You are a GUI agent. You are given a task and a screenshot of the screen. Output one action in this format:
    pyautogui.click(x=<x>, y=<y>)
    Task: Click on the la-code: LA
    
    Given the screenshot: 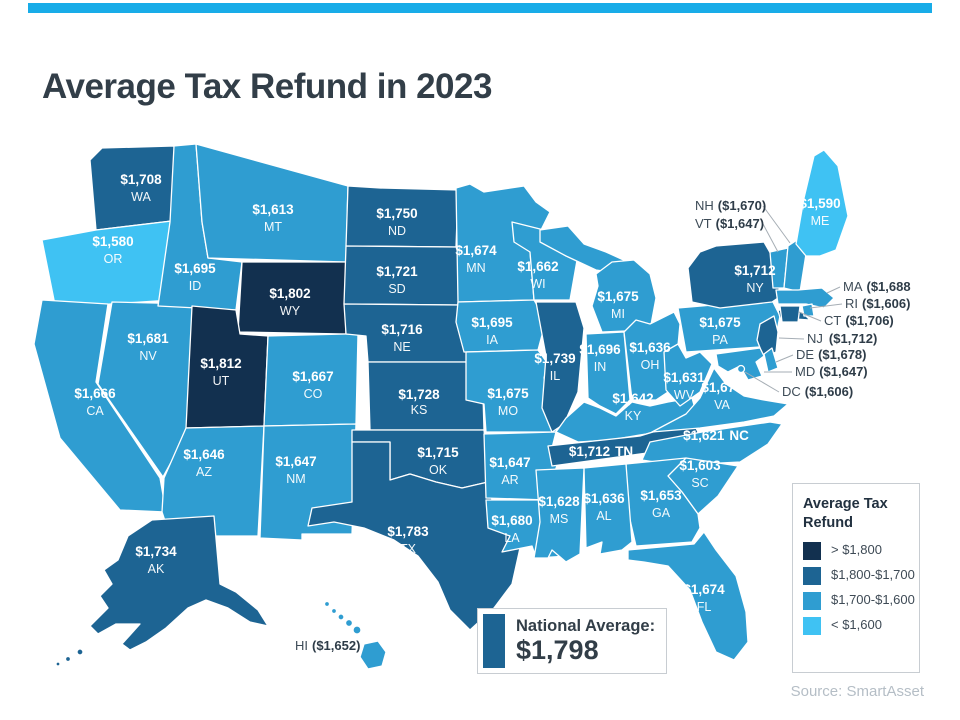 What is the action you would take?
    pyautogui.click(x=512, y=538)
    